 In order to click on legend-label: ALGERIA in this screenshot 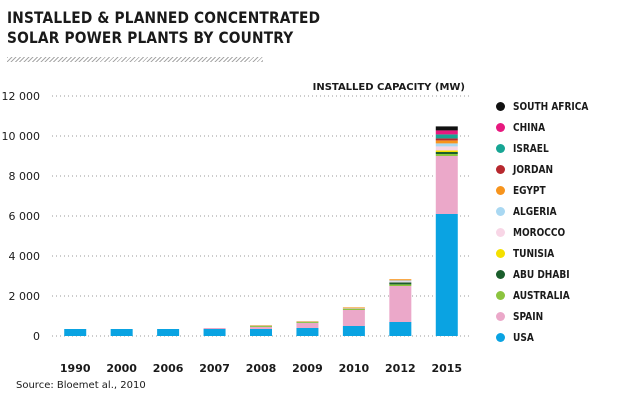, I will do `click(535, 211)`.